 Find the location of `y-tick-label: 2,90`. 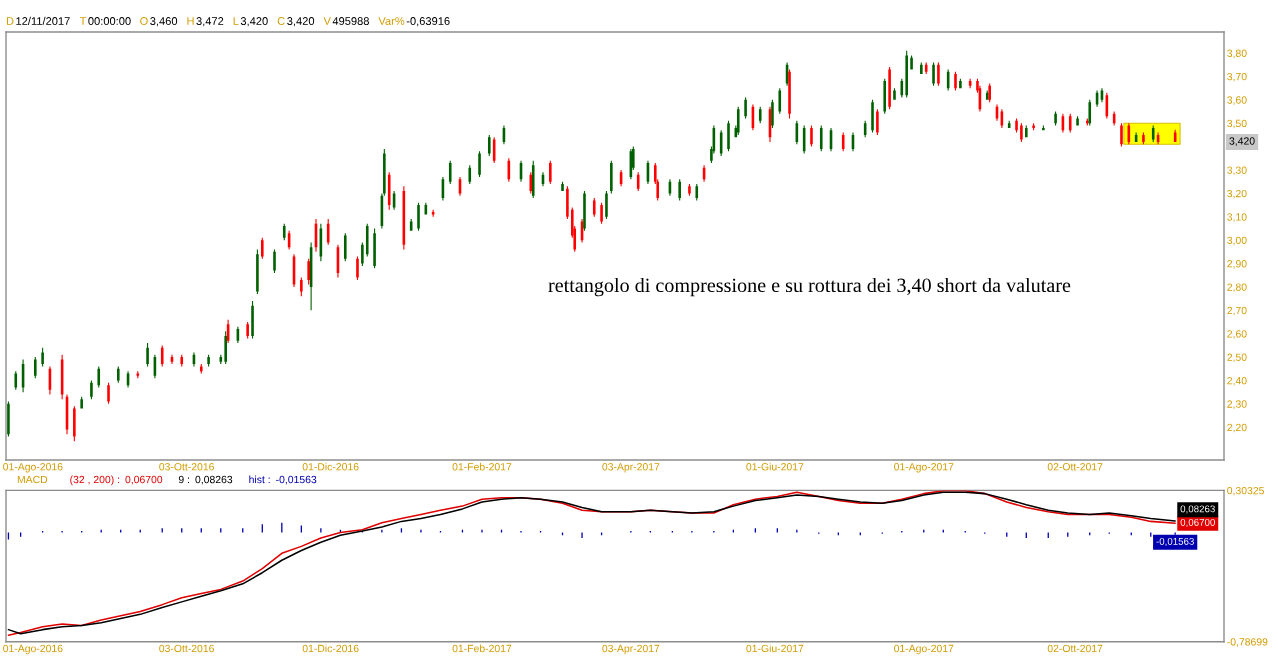

y-tick-label: 2,90 is located at coordinates (1237, 264).